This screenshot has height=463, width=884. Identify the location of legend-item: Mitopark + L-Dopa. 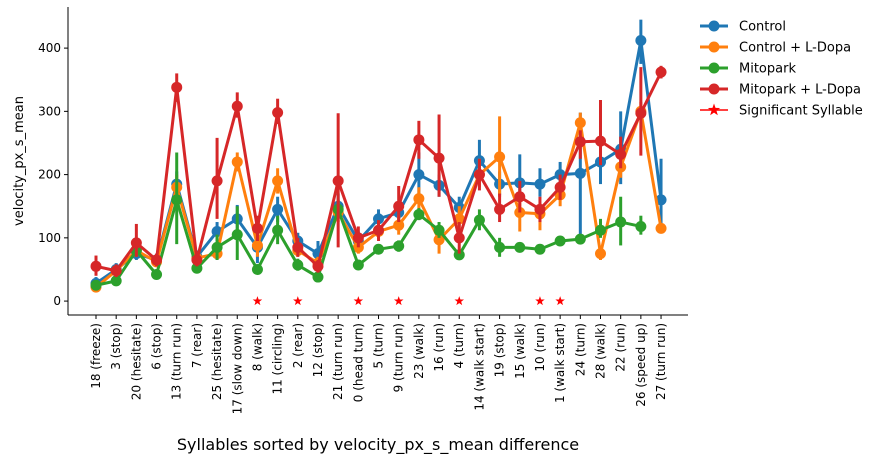
(780, 90).